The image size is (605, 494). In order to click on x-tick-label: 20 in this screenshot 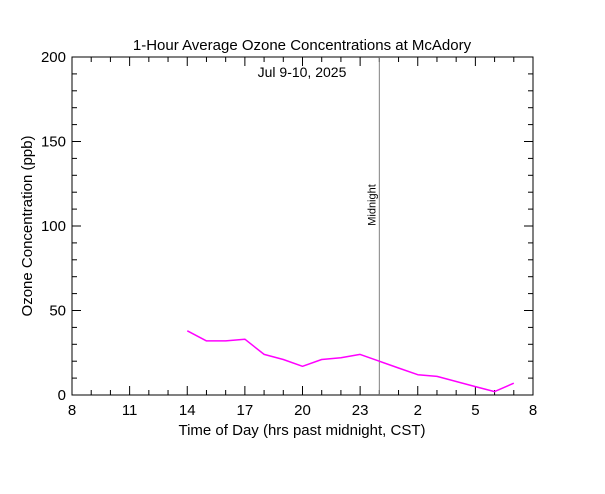, I will do `click(302, 410)`.